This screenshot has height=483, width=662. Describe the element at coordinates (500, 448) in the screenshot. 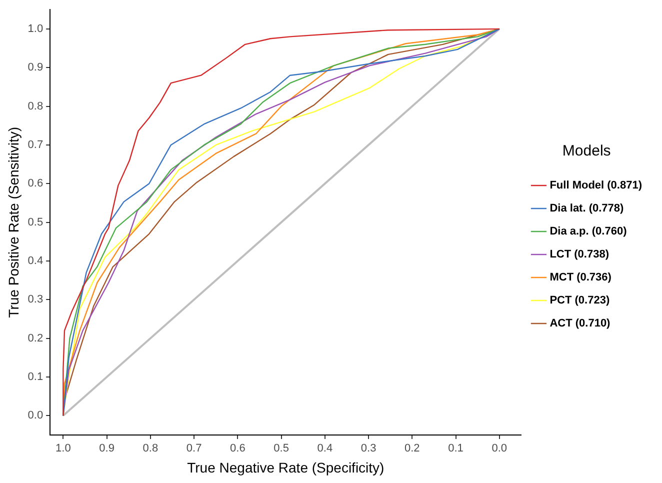

I see `x-tick-label: 0.0` at that location.